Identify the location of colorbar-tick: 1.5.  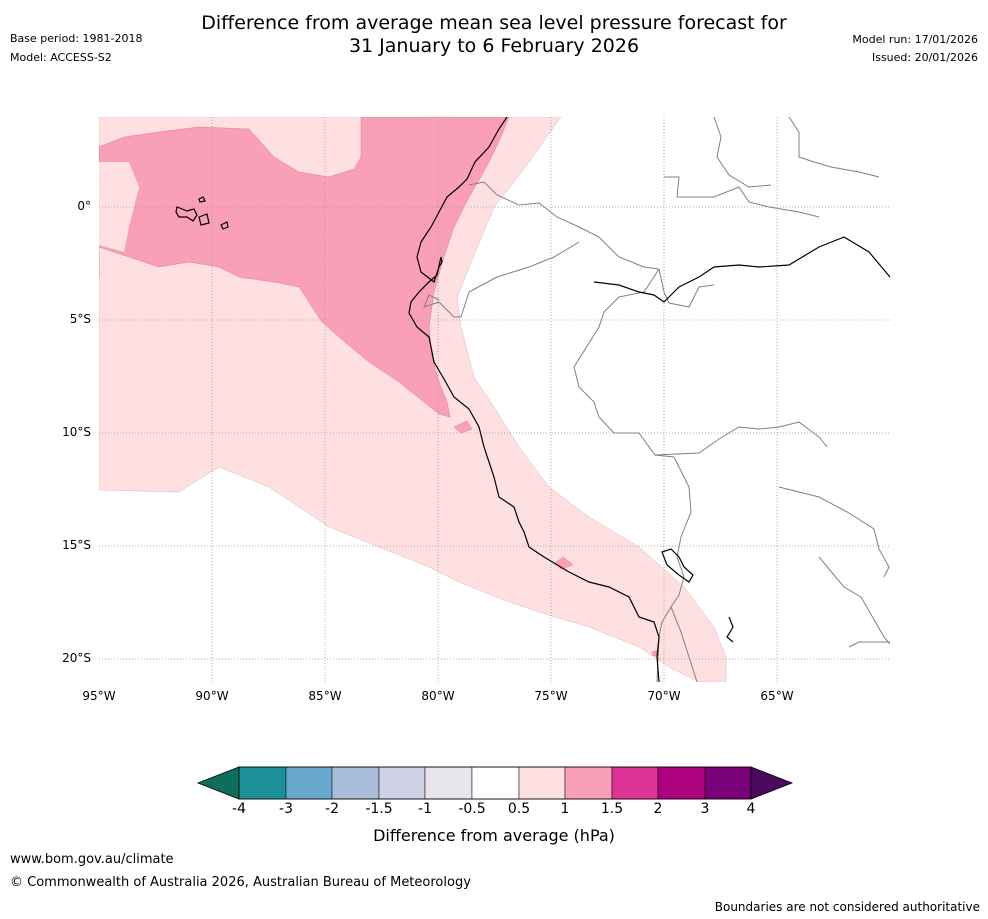
(612, 809).